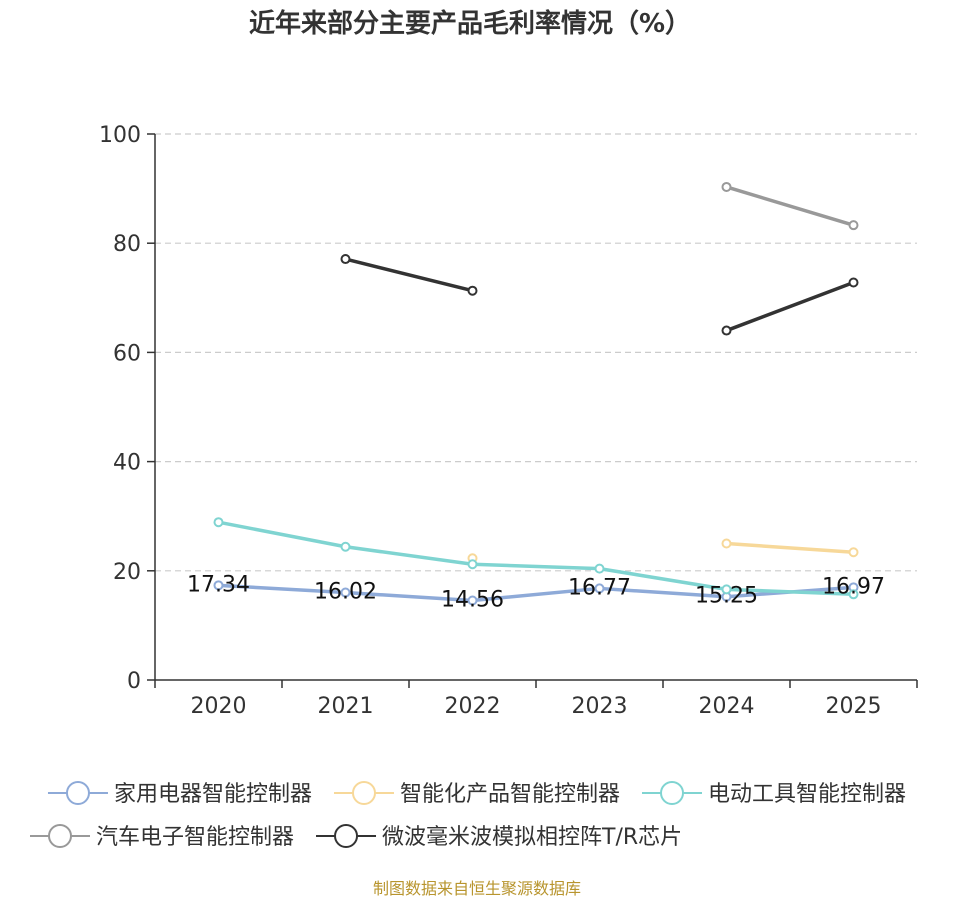 Image resolution: width=954 pixels, height=900 pixels. Describe the element at coordinates (532, 837) in the screenshot. I see `legend-label: 微波毫米波模拟相控阵T/R芯片` at that location.